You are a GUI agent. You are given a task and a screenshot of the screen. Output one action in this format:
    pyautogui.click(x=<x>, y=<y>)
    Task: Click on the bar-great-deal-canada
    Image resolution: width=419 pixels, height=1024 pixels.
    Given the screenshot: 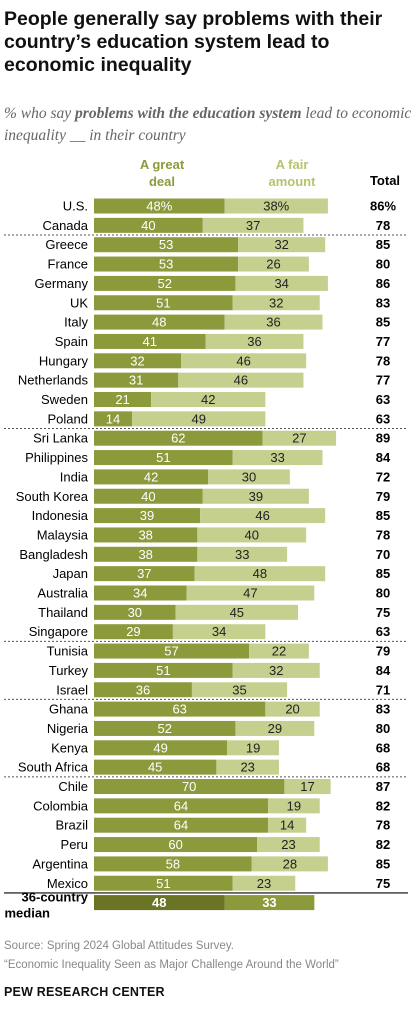 What is the action you would take?
    pyautogui.click(x=148, y=225)
    